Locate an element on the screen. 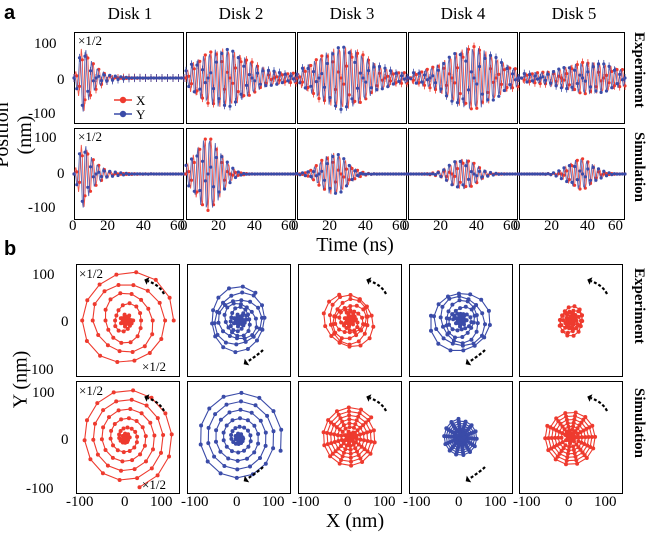 The image size is (656, 535). marker-a-experiment-disk-2-y is located at coordinates (288, 81).